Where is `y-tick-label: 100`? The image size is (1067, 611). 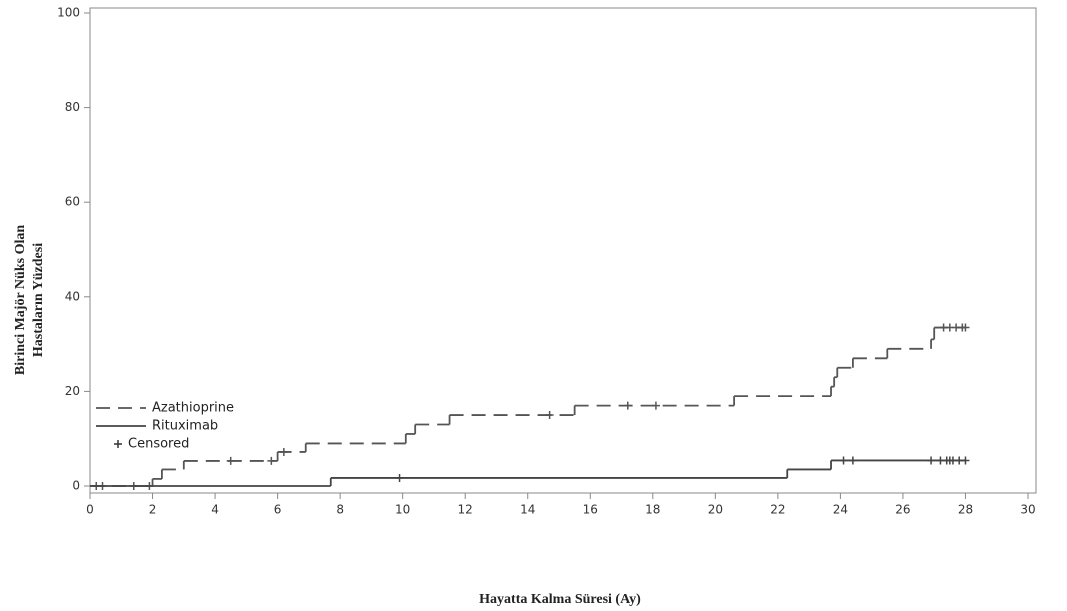
y-tick-label: 100 is located at coordinates (68, 13).